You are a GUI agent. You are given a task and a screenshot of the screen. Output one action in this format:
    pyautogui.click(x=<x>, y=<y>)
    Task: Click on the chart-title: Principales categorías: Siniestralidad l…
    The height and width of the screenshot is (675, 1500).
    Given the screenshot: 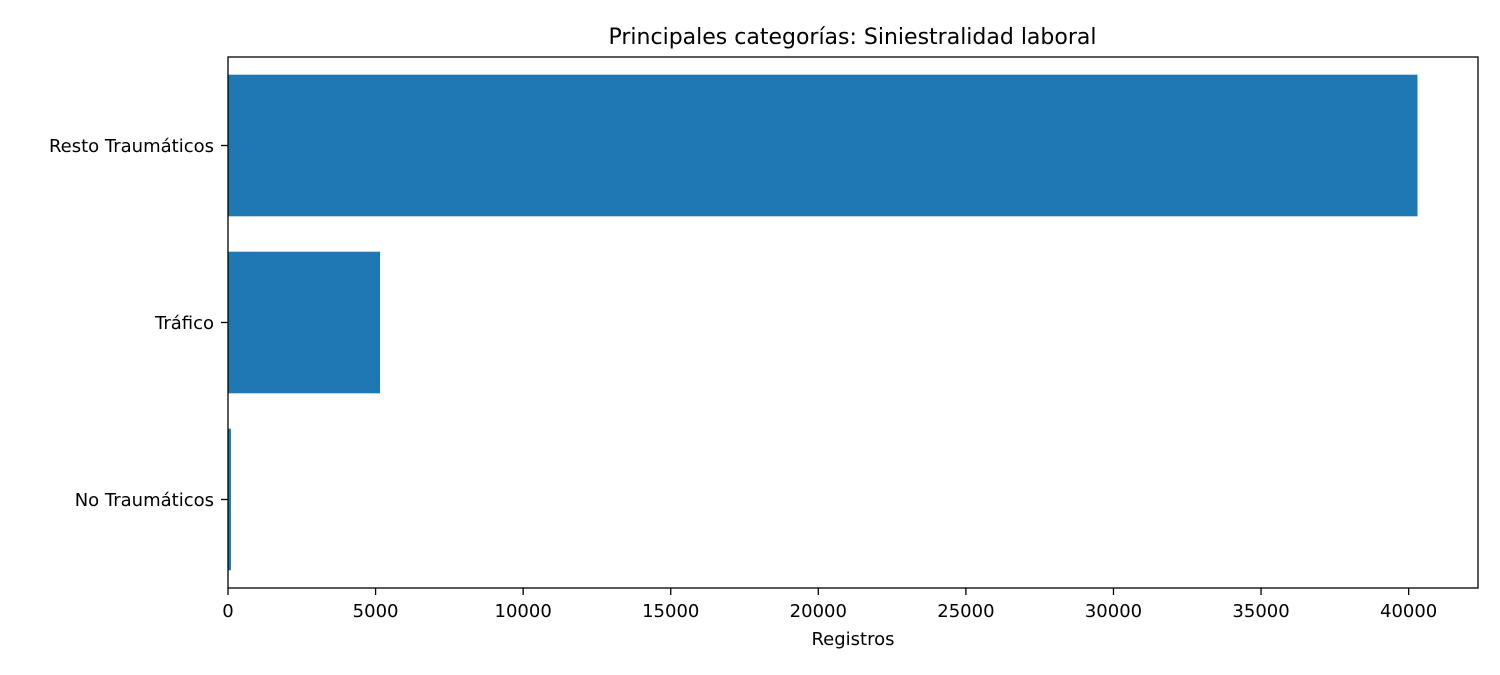 What is the action you would take?
    pyautogui.click(x=853, y=37)
    